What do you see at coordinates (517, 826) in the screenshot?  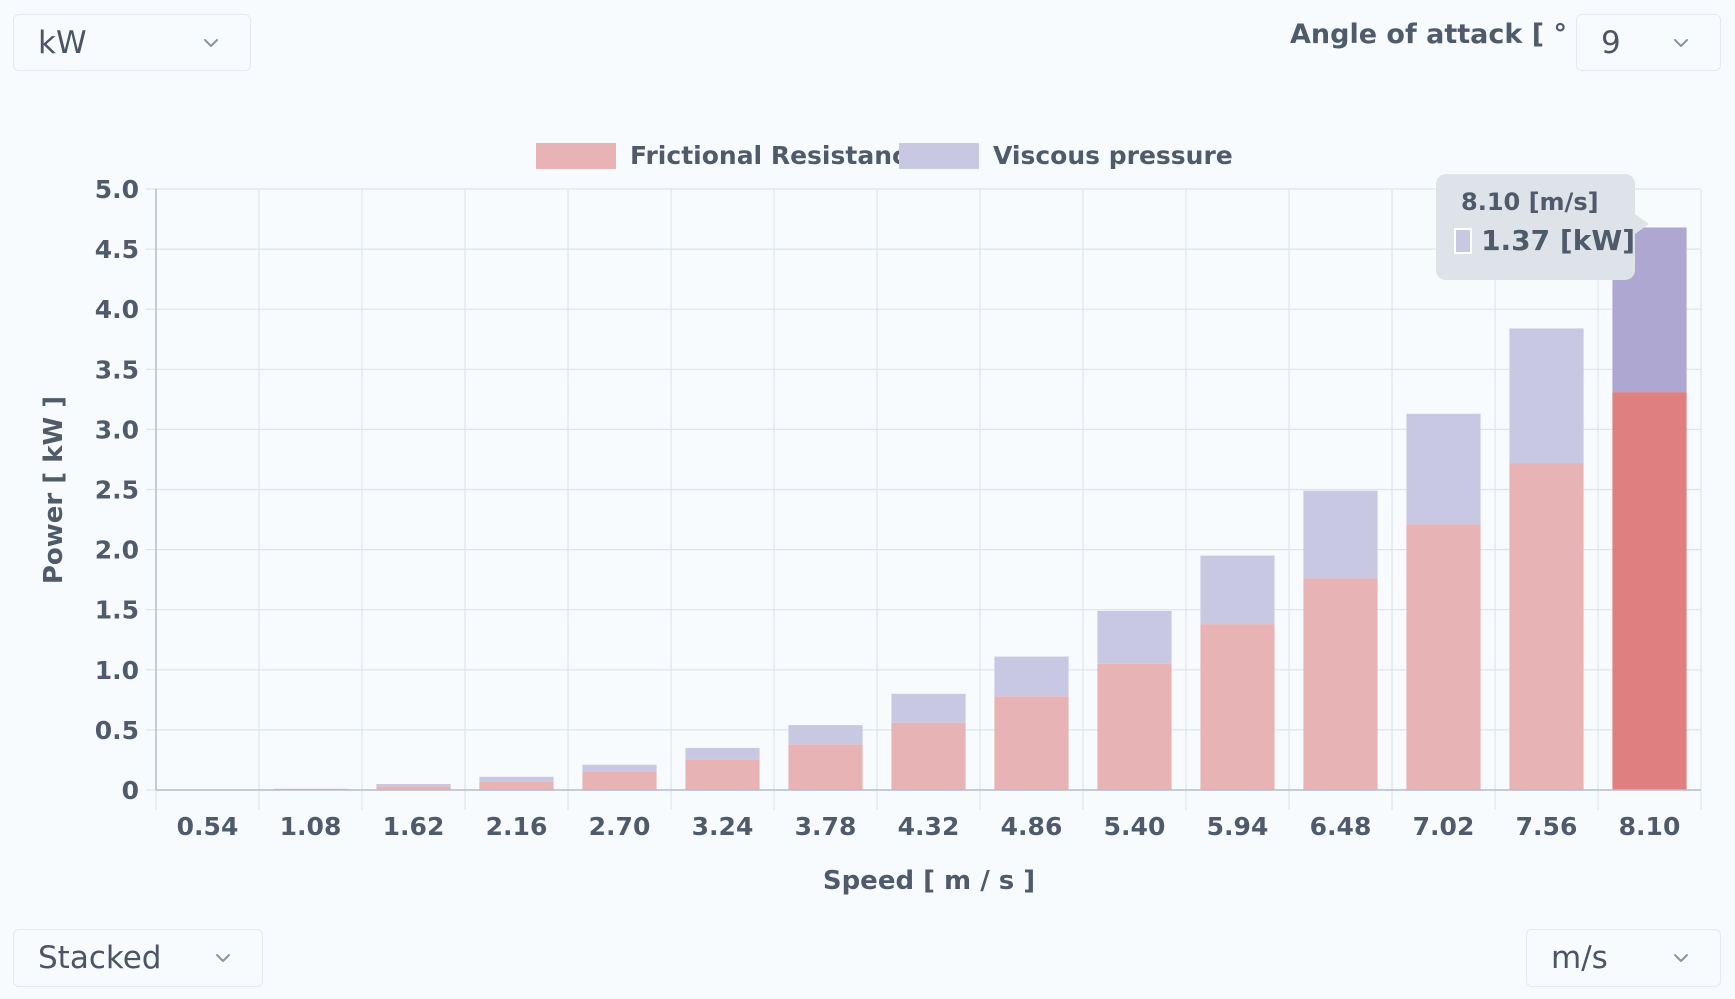 I see `x-tick-label: 2.16` at bounding box center [517, 826].